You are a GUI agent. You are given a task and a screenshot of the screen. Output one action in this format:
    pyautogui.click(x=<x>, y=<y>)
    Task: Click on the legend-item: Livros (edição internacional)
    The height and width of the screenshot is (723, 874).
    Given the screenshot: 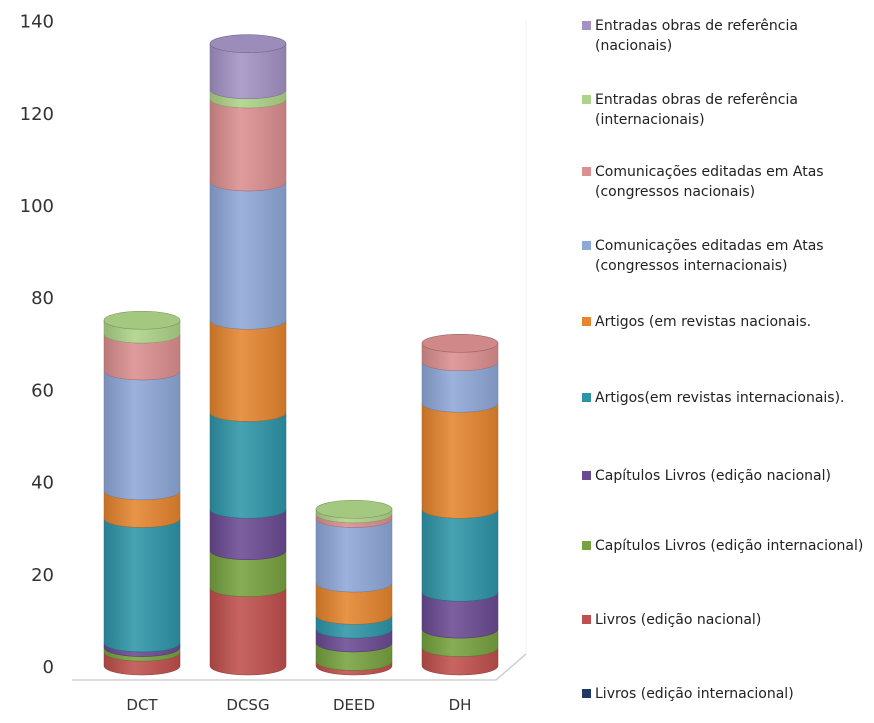 What is the action you would take?
    pyautogui.click(x=723, y=694)
    